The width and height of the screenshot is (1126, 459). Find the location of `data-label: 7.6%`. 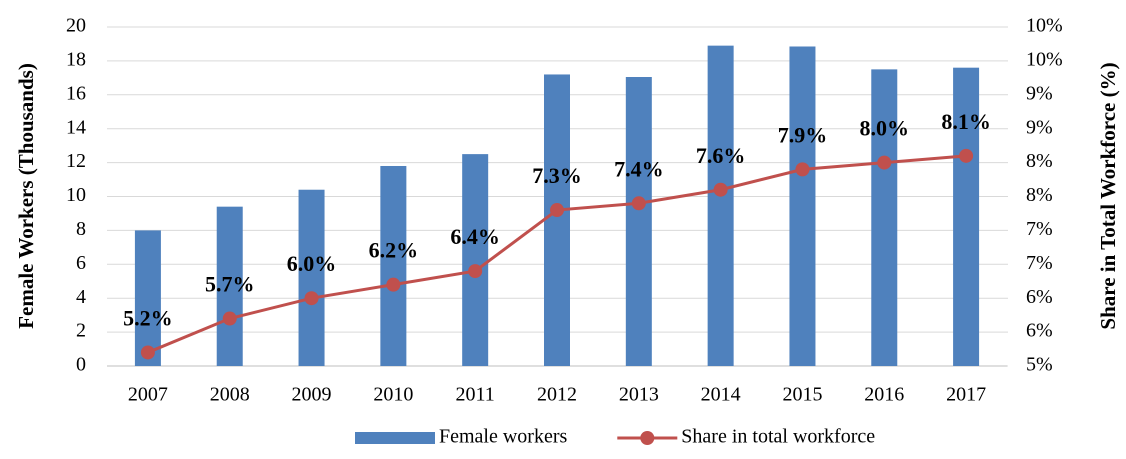

data-label: 7.6% is located at coordinates (721, 155).